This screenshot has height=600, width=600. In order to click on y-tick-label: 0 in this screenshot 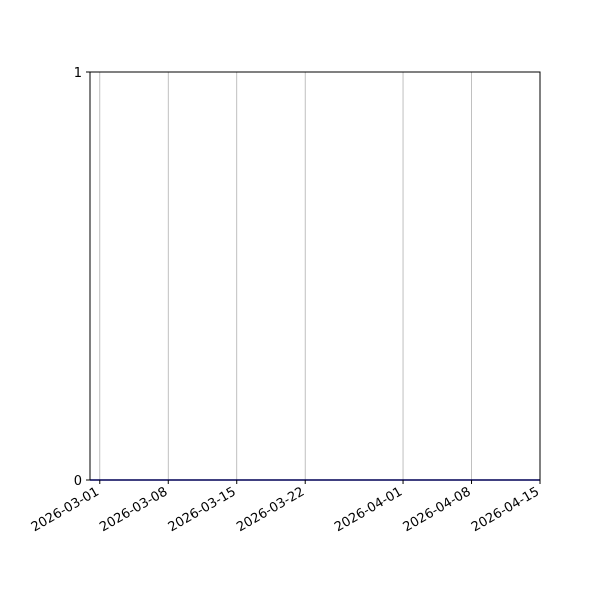, I will do `click(78, 481)`.